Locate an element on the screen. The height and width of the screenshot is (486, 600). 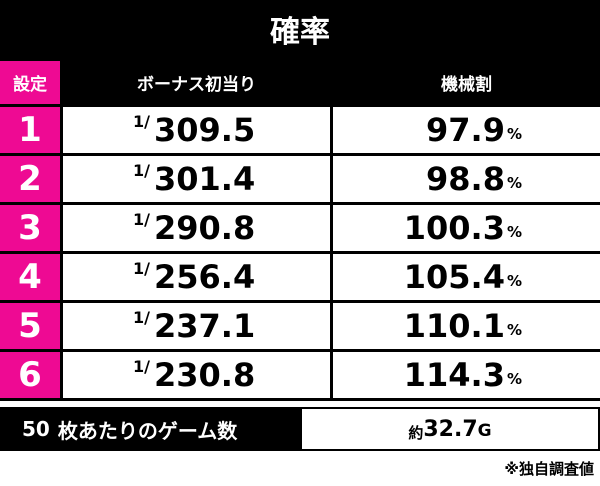
footer-value: 約 32.7 G is located at coordinates (450, 429).